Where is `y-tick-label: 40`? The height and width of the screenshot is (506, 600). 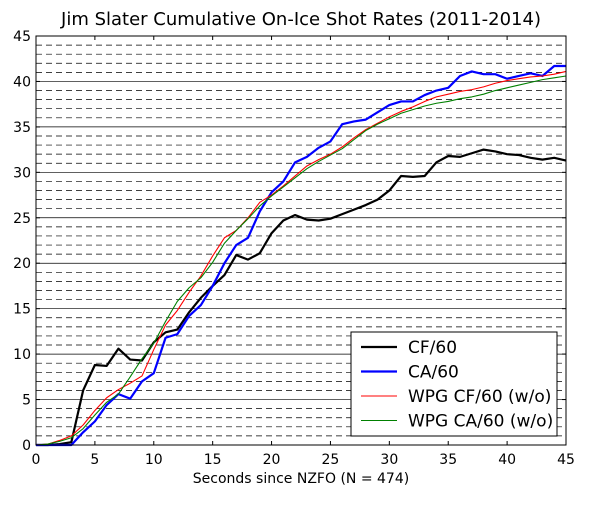
y-tick-label: 40 is located at coordinates (22, 82).